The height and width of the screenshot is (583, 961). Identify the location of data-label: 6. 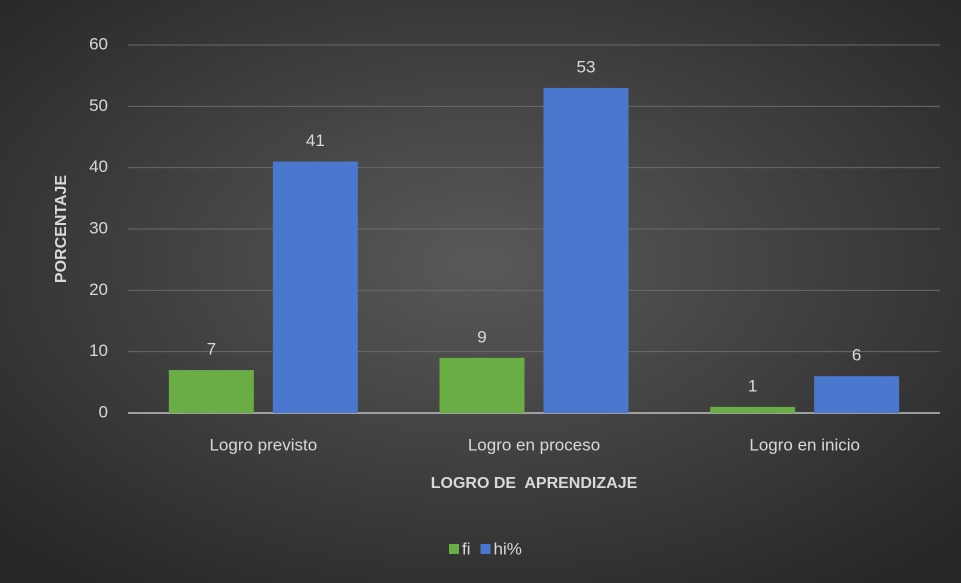
(856, 355).